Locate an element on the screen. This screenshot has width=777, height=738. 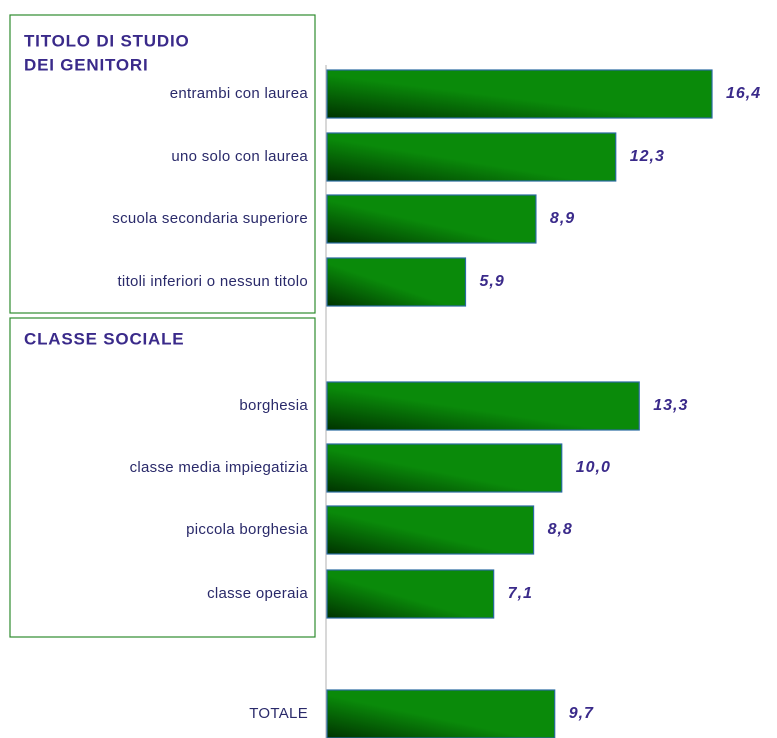
value-label: 13,3 is located at coordinates (670, 405).